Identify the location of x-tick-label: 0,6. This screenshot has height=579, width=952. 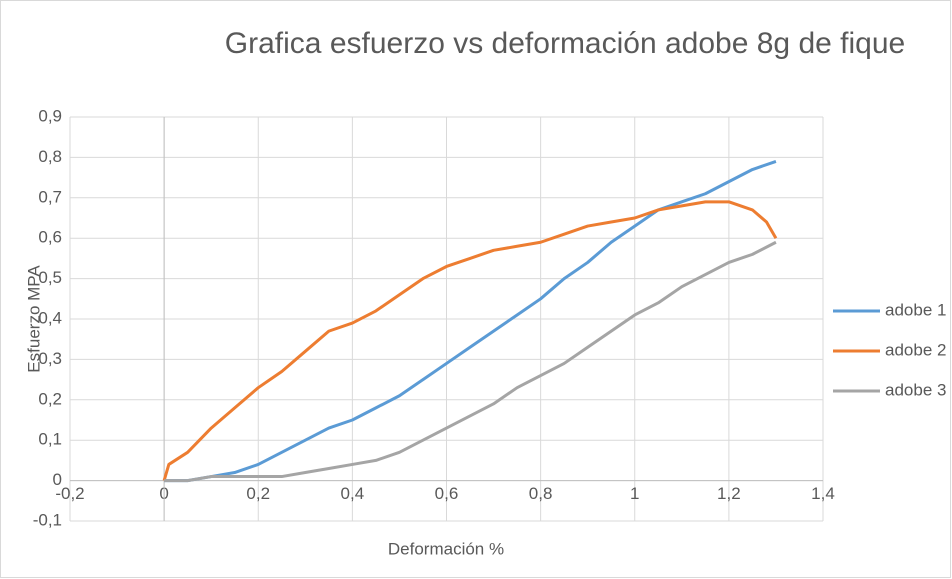
(447, 493).